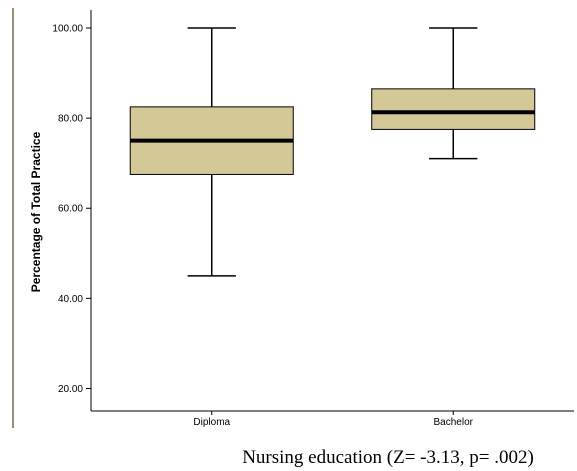 The width and height of the screenshot is (577, 471). What do you see at coordinates (70, 119) in the screenshot?
I see `y-tick-label: 80.00` at bounding box center [70, 119].